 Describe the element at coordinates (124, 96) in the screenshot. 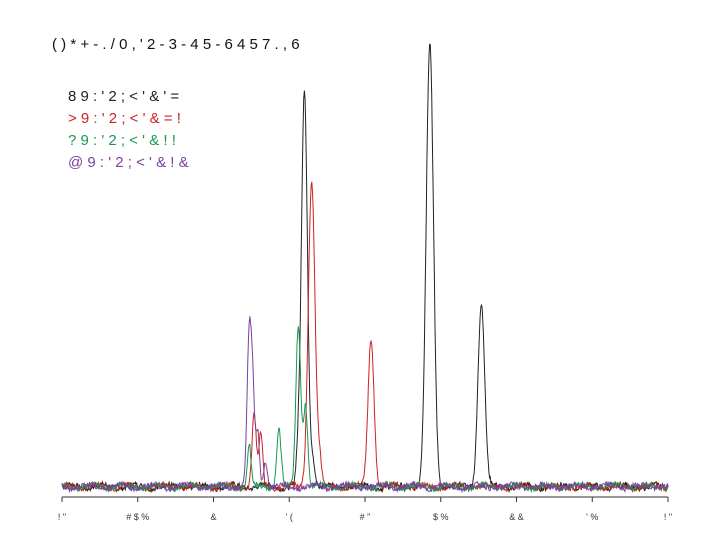

I see `legend-entry-1: 8 9 : ' 2 ; < ' & ' =` at that location.